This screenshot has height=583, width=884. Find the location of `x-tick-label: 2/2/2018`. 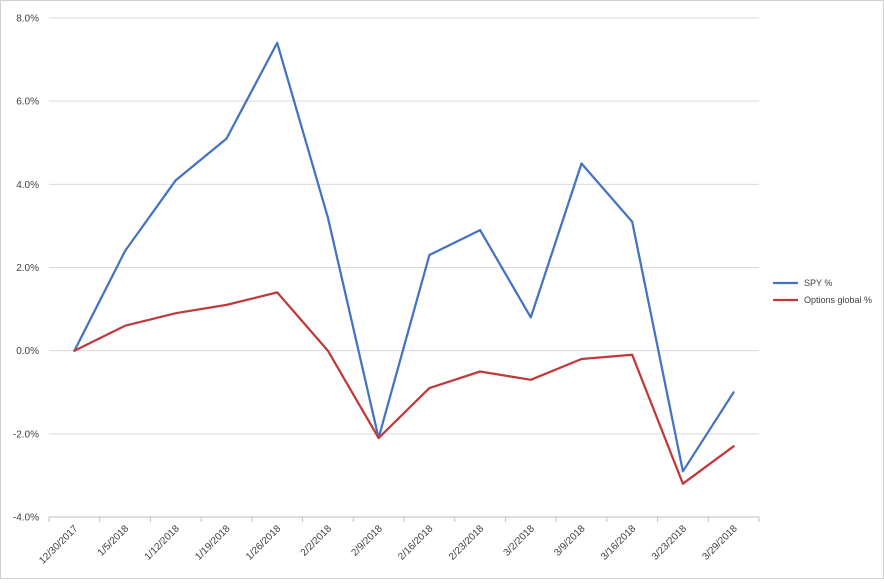

x-tick-label: 2/2/2018 is located at coordinates (317, 541).